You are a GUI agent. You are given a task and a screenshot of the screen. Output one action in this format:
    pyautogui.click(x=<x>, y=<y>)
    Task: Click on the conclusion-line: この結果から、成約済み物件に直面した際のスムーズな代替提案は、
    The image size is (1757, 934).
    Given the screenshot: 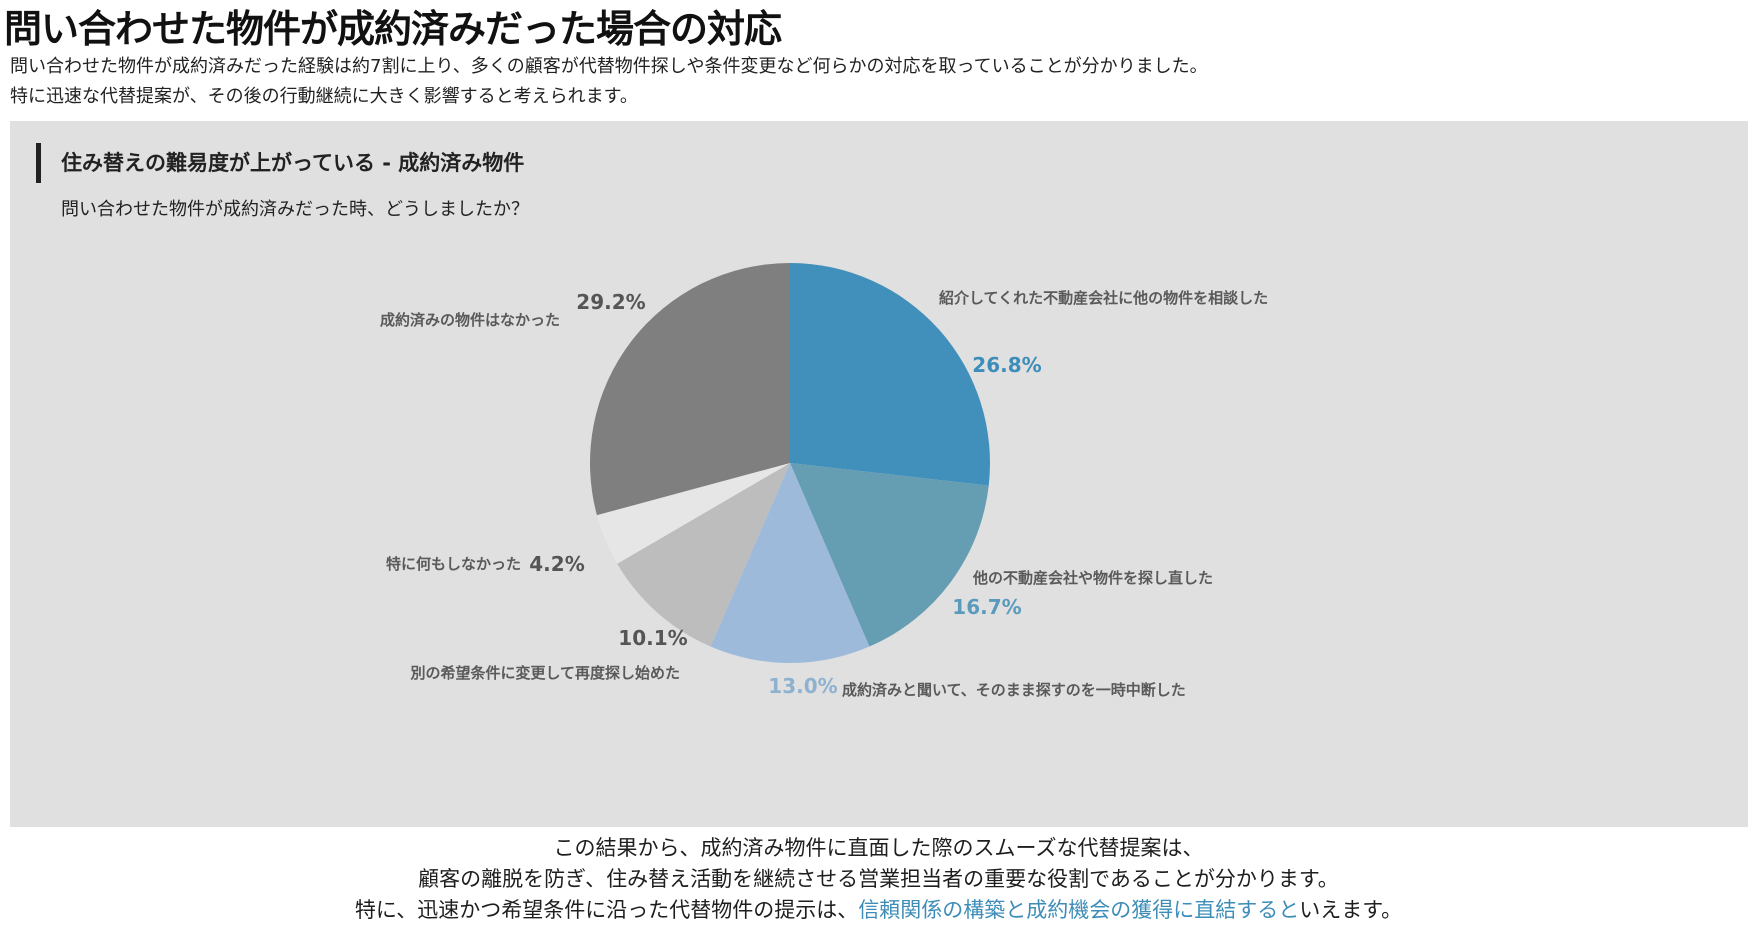 What is the action you would take?
    pyautogui.click(x=878, y=848)
    